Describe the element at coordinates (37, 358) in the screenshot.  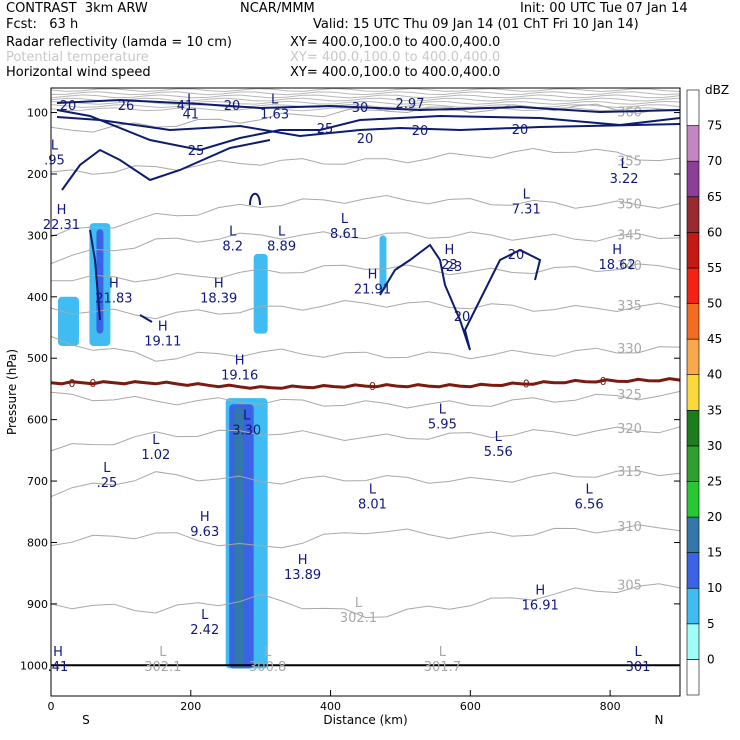
I see `y-tick-label: 500` at that location.